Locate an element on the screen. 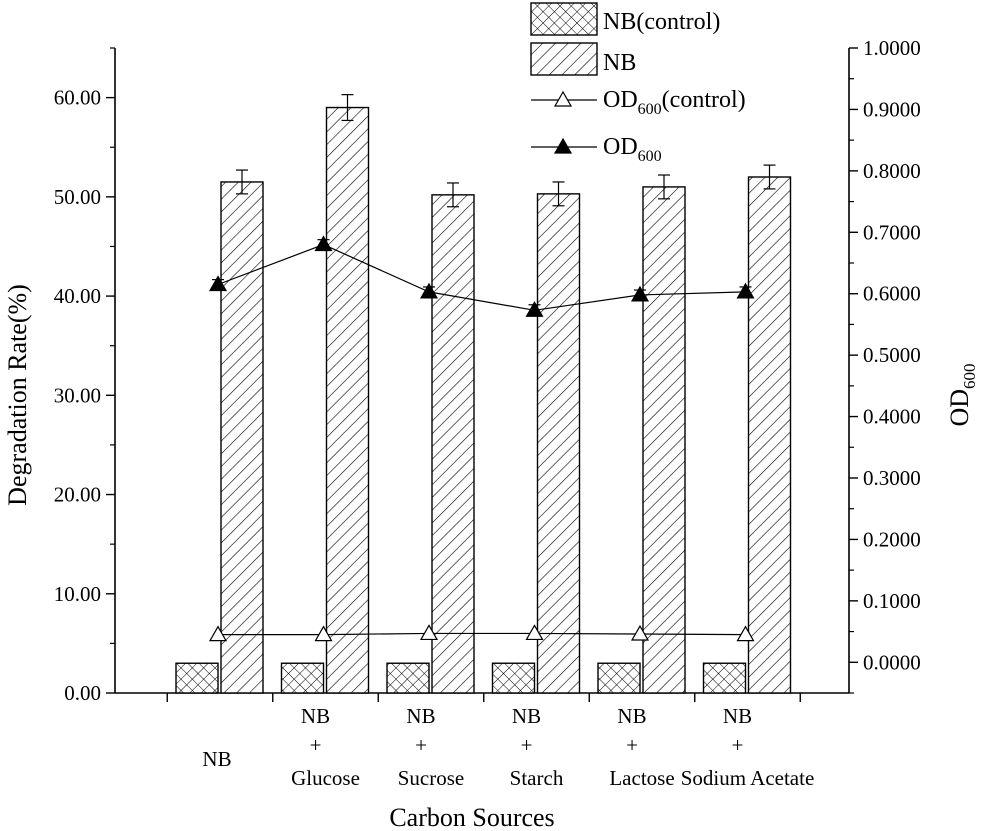 The width and height of the screenshot is (981, 831). legend-marker-od600-control is located at coordinates (563, 98).